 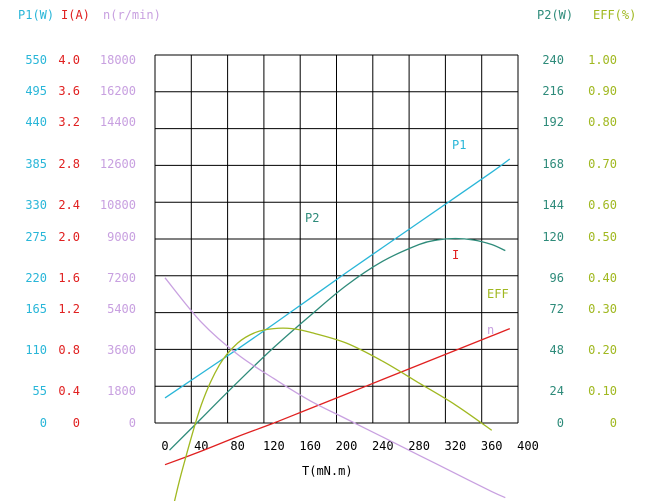 What do you see at coordinates (36, 15) in the screenshot?
I see `p1-axis-label: P1(W)` at bounding box center [36, 15].